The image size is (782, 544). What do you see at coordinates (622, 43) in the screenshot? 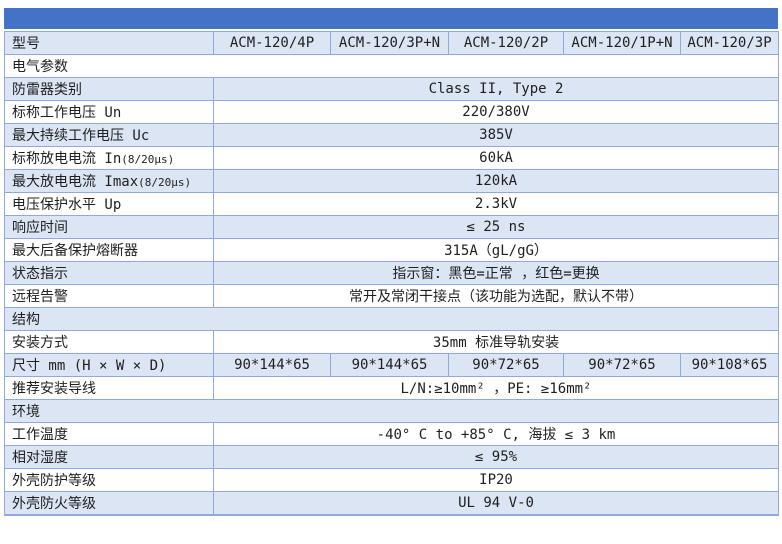
I see `model-cell: ACM-120/1P+N` at bounding box center [622, 43].